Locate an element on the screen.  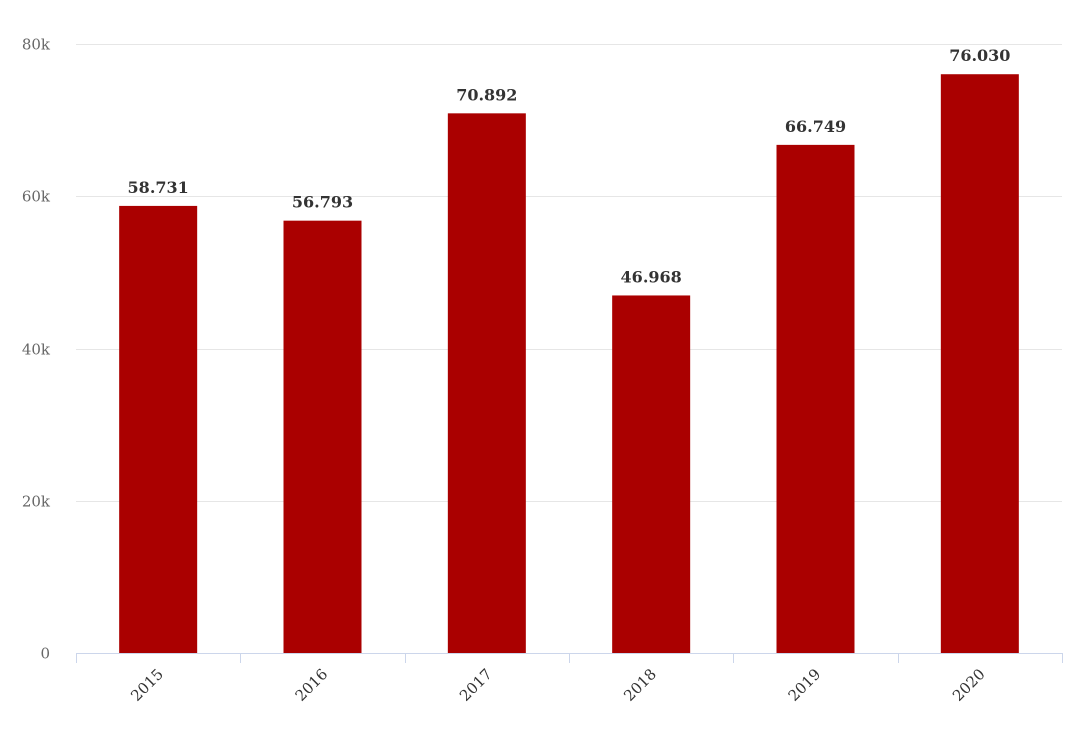
x-tick-label-2018: 2018 is located at coordinates (640, 685).